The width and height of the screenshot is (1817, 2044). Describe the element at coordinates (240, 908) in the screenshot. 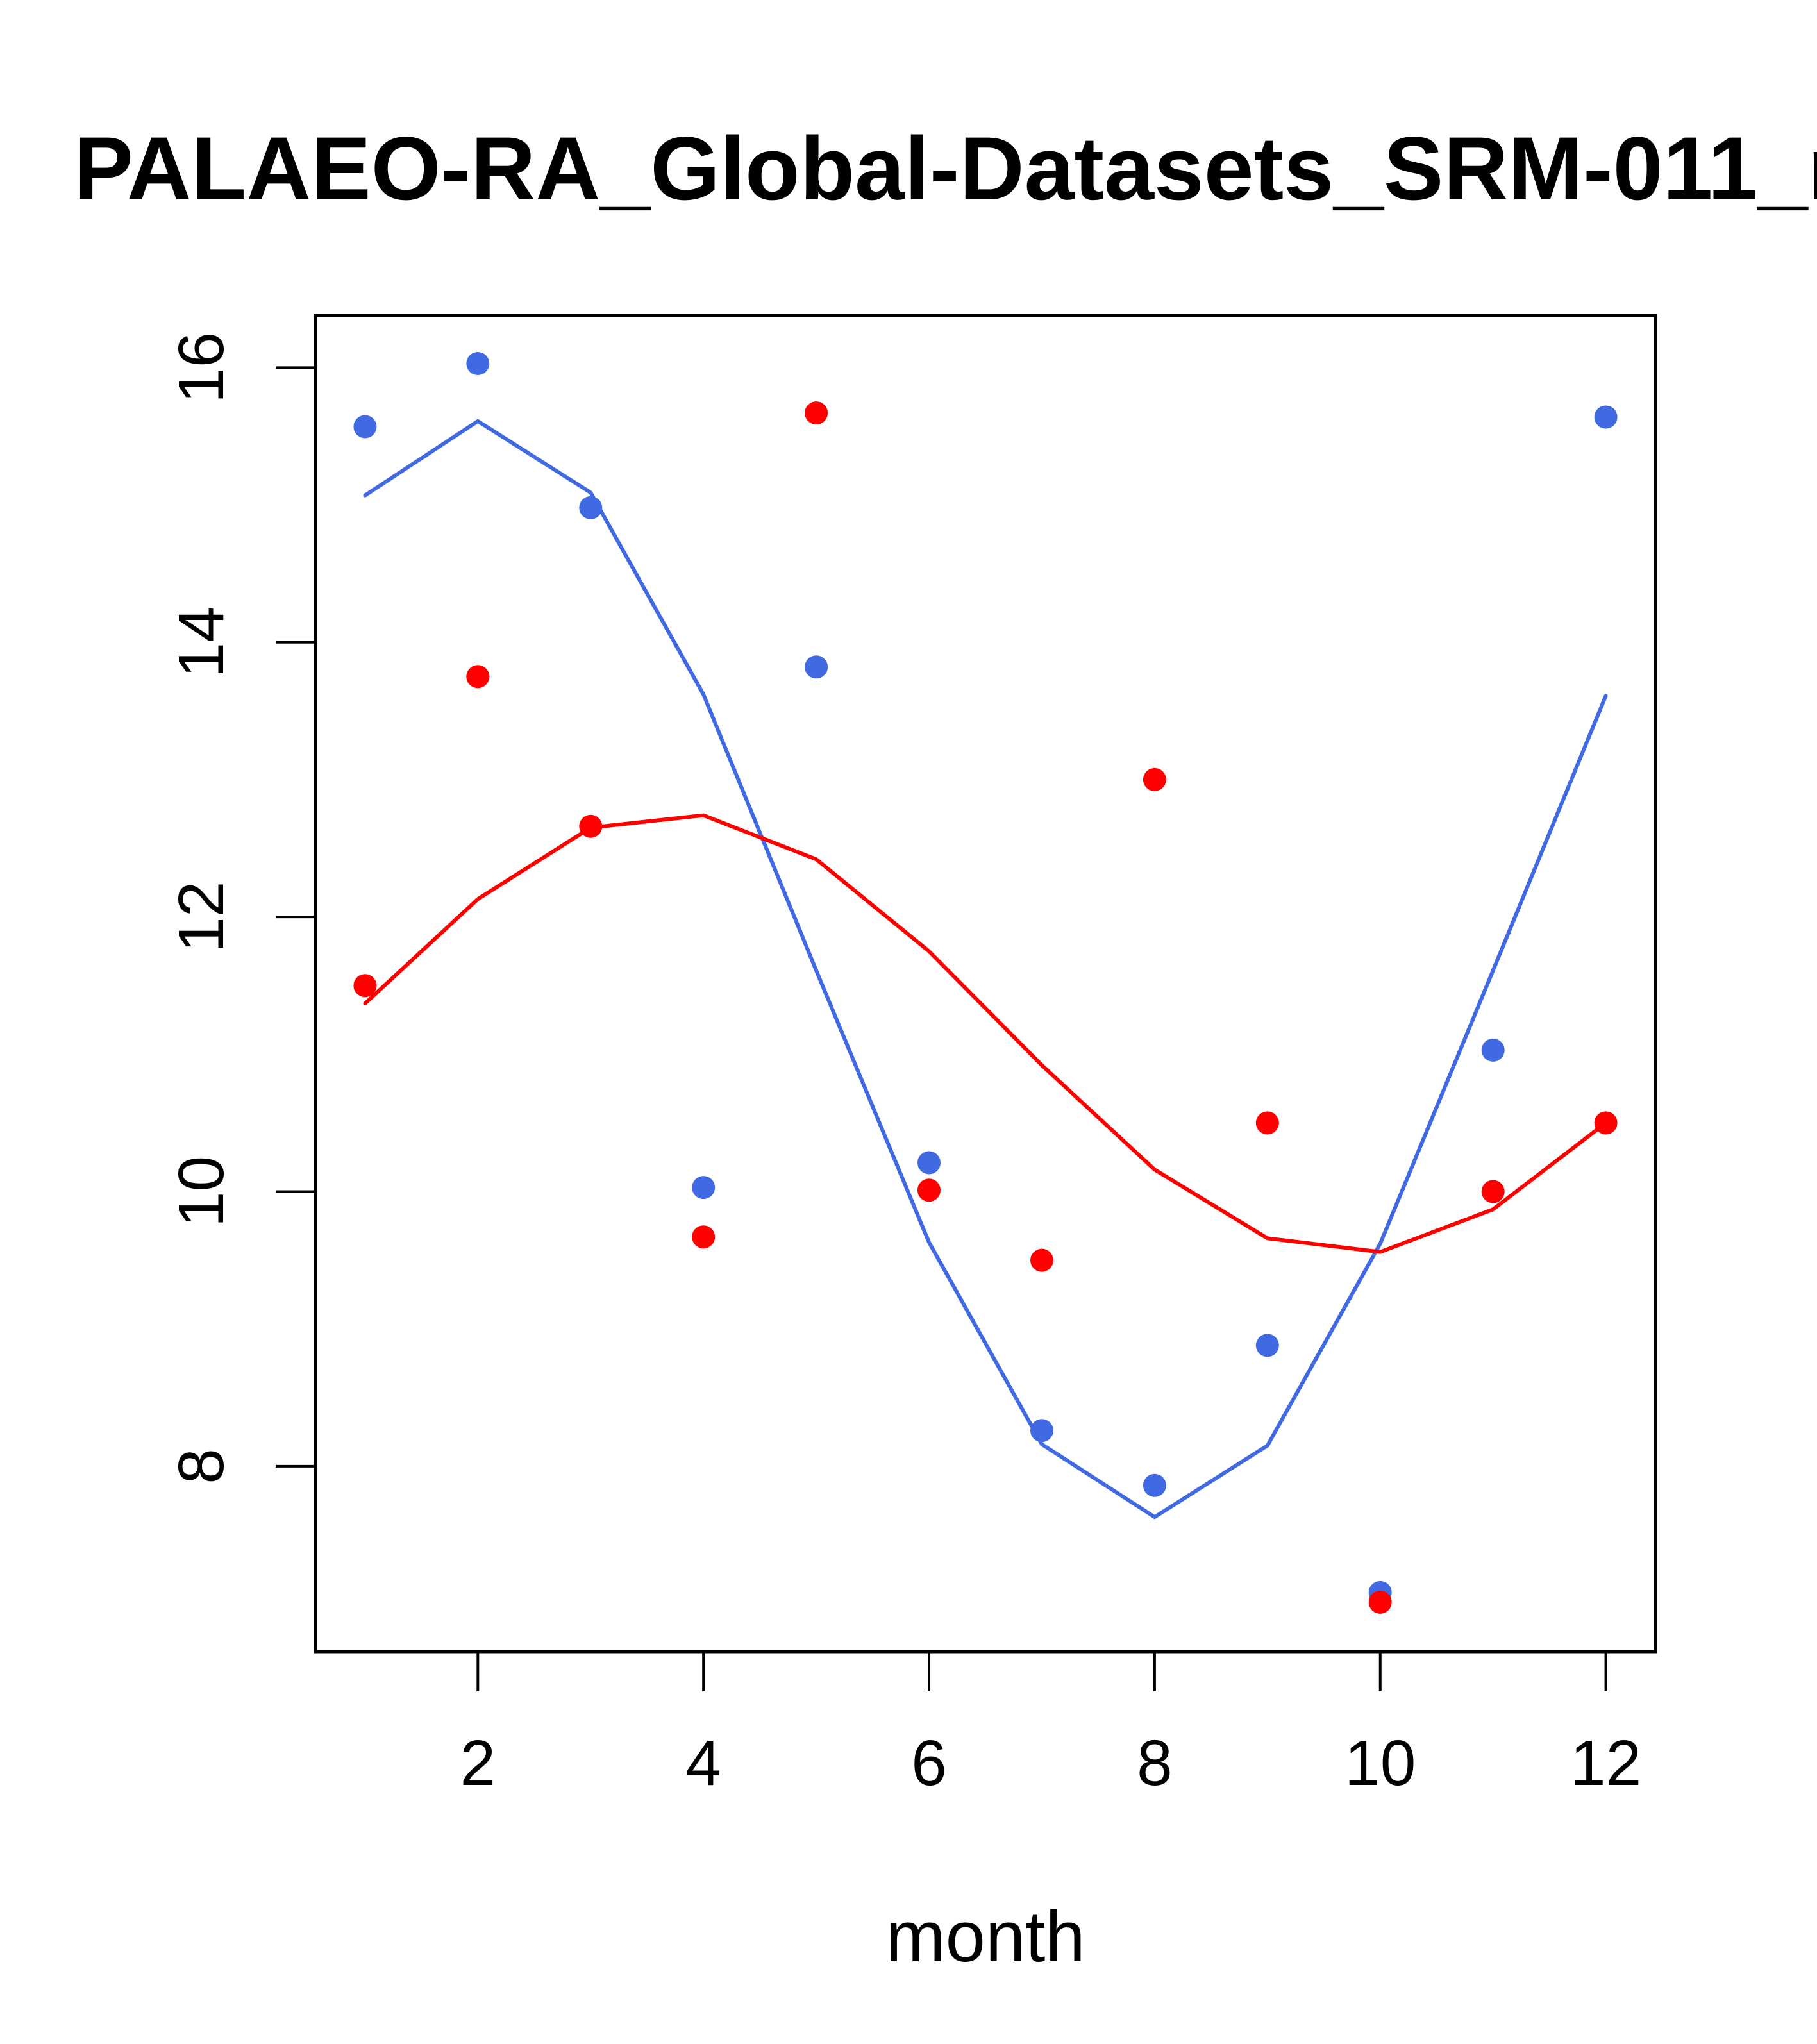

I see `y-axis: 8 10 12 14 16` at that location.